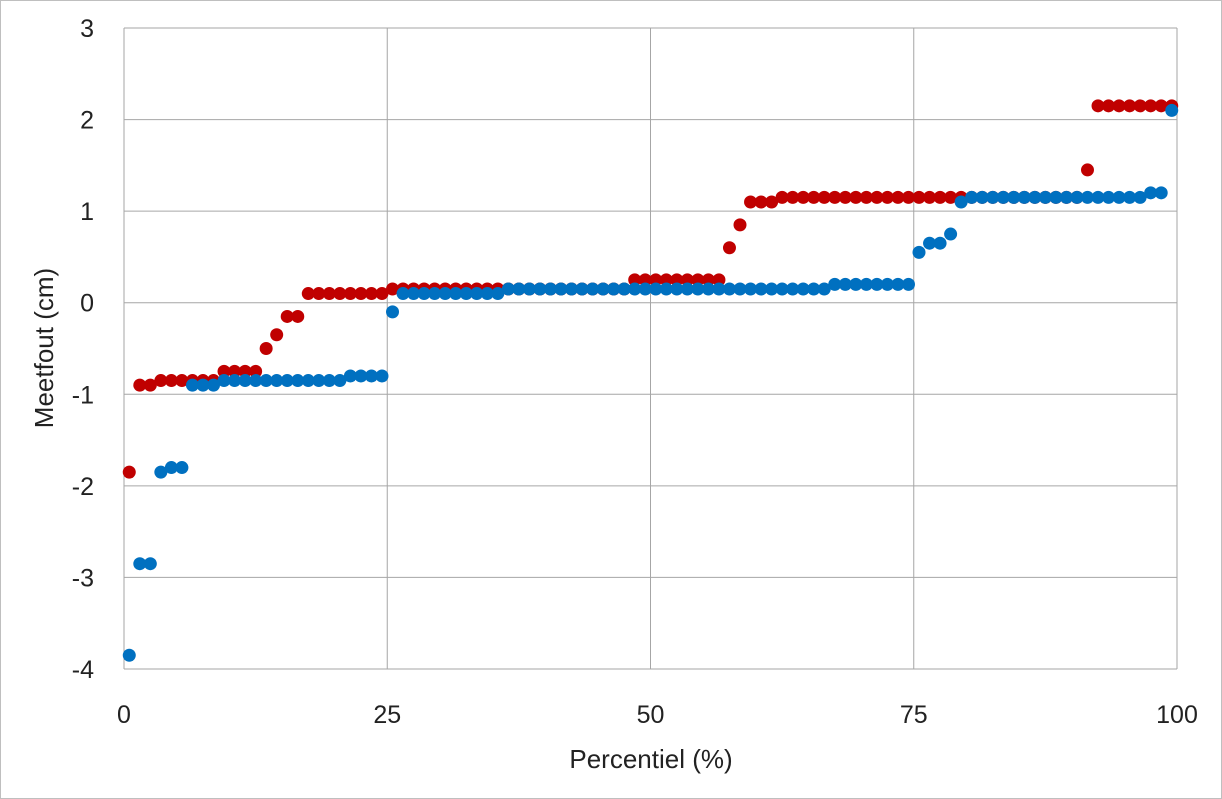 This screenshot has width=1222, height=799. Describe the element at coordinates (650, 759) in the screenshot. I see `x-axis-title: Percentiel (%)` at that location.